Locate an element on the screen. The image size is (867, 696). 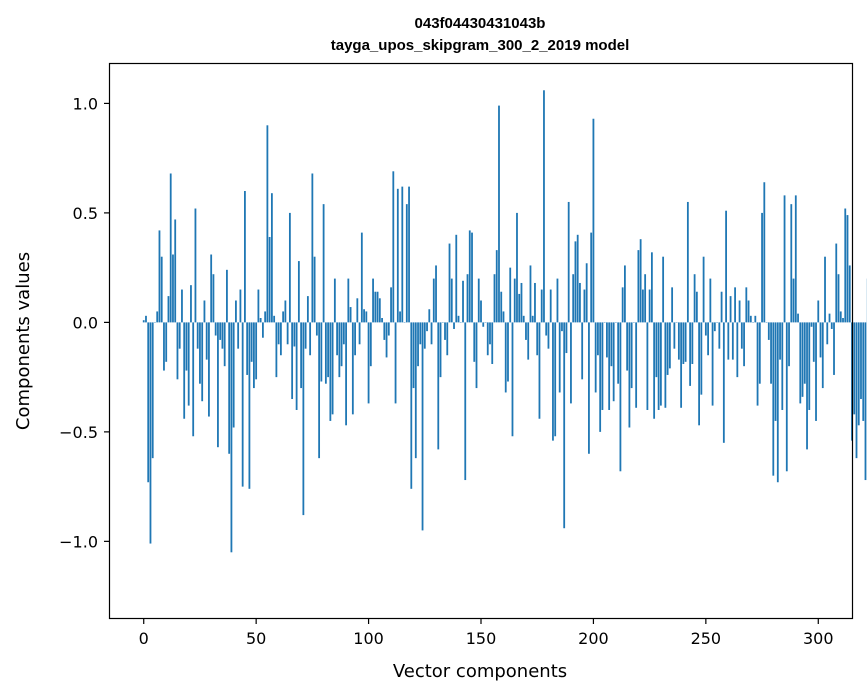
y-axis-label: Components values is located at coordinates (23, 341).